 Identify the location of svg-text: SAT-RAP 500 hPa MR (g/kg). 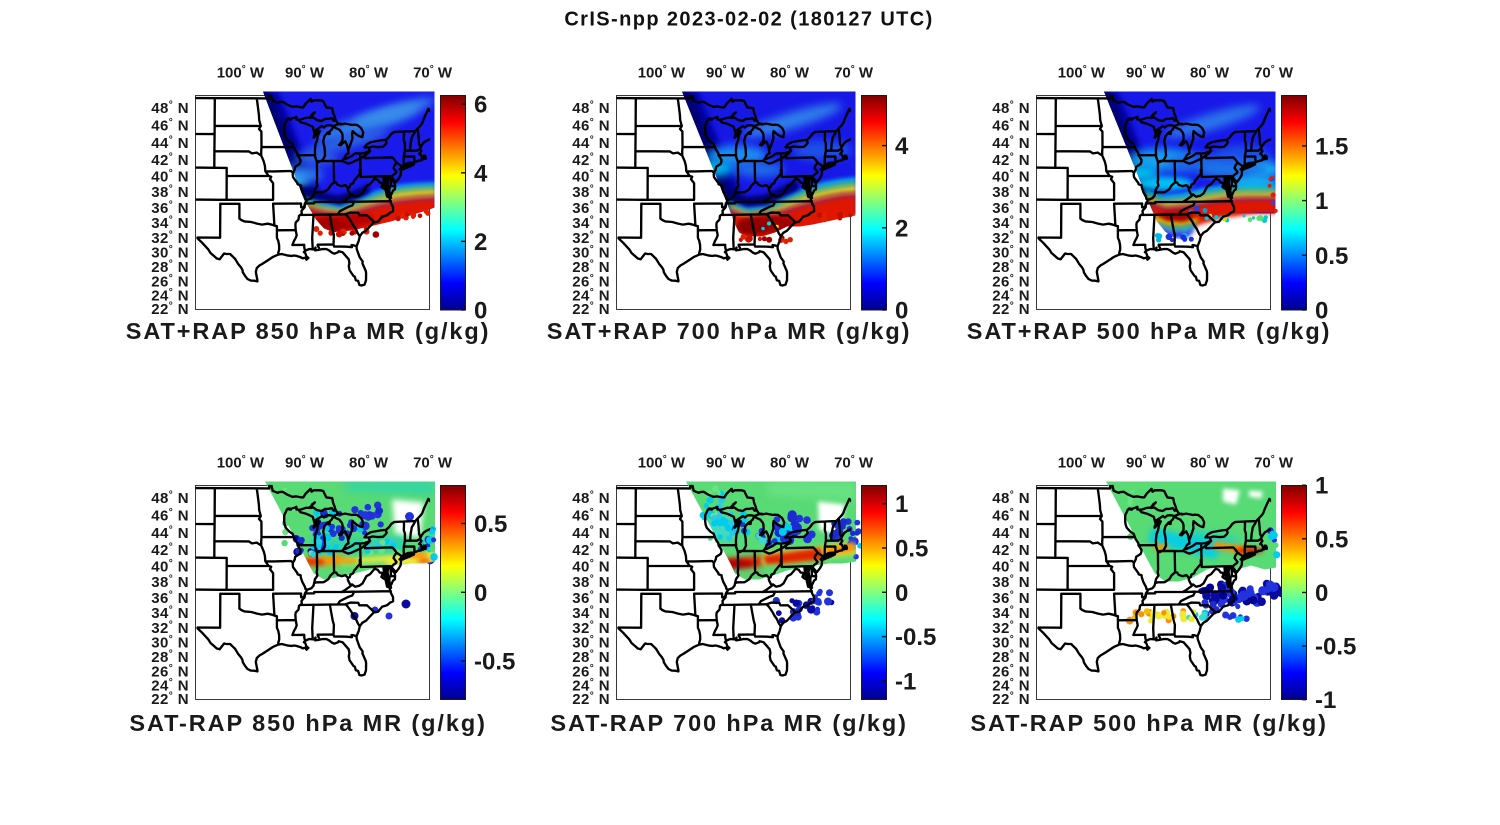
(1148, 723).